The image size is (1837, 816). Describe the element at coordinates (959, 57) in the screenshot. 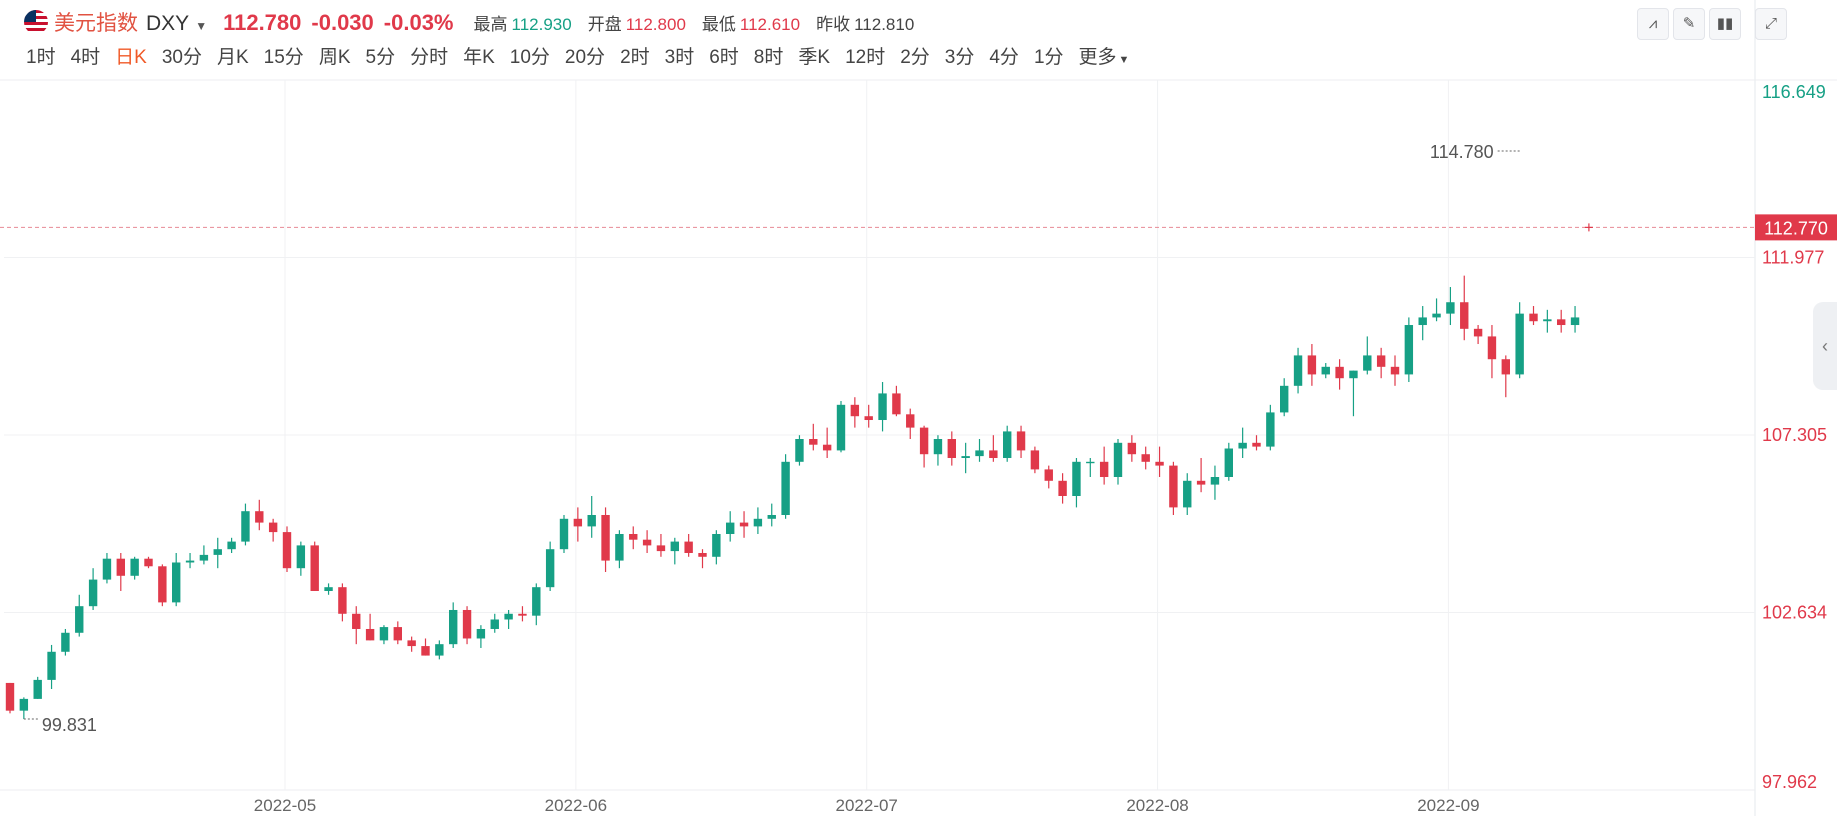

I see `period-tab: 3分` at that location.